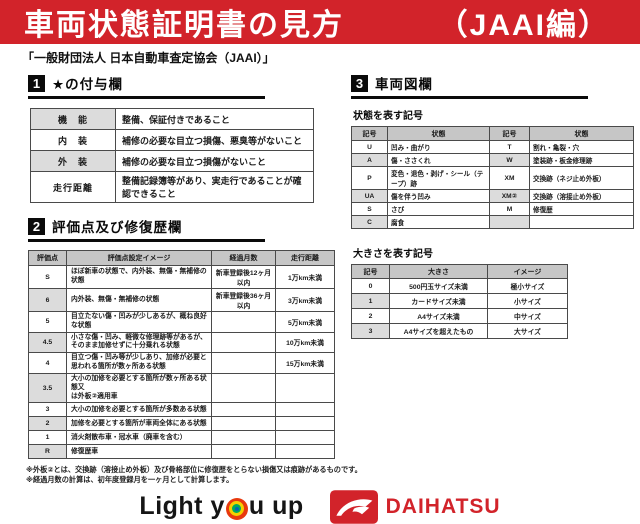 This screenshot has width=640, height=524. Describe the element at coordinates (139, 322) in the screenshot. I see `eval-desc: 目立たない傷・凹みが少しあるが、概ね良好な状態` at that location.